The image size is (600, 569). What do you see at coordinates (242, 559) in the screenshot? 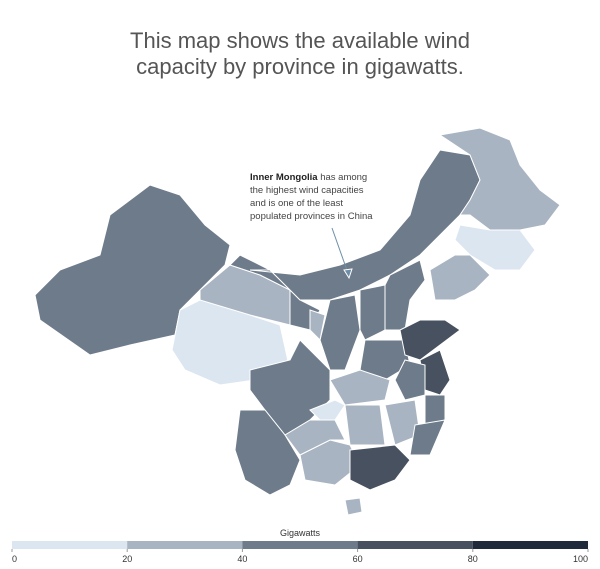
I see `legend-tick-label: 40` at bounding box center [242, 559].